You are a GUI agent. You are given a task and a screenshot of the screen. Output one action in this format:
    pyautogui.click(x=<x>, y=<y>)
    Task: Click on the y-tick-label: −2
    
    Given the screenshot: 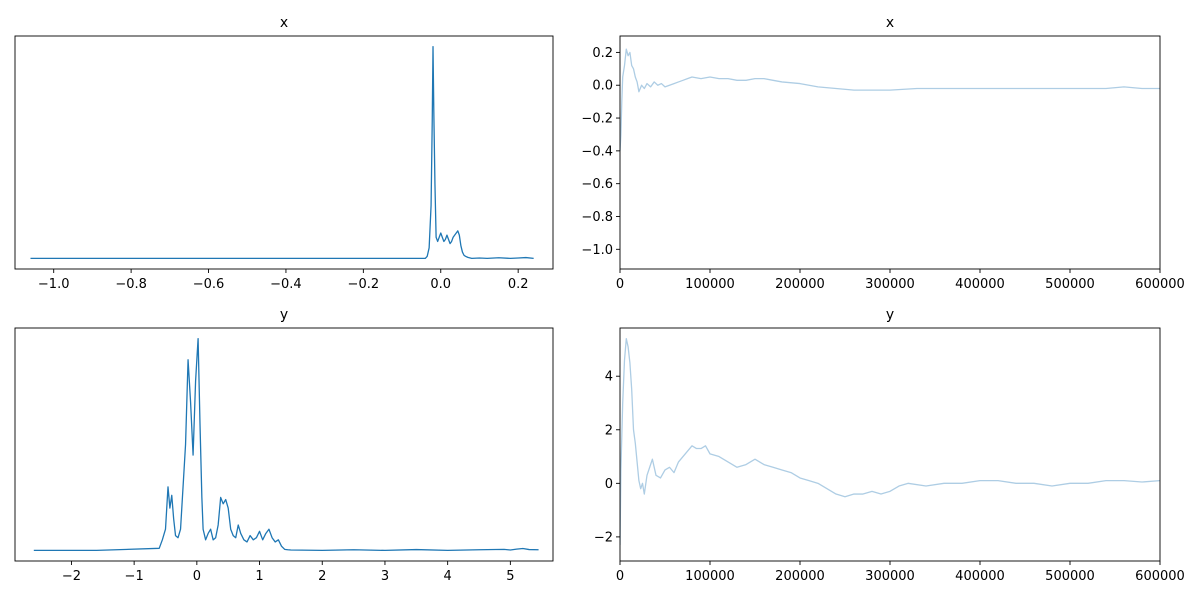 What is the action you would take?
    pyautogui.click(x=603, y=537)
    